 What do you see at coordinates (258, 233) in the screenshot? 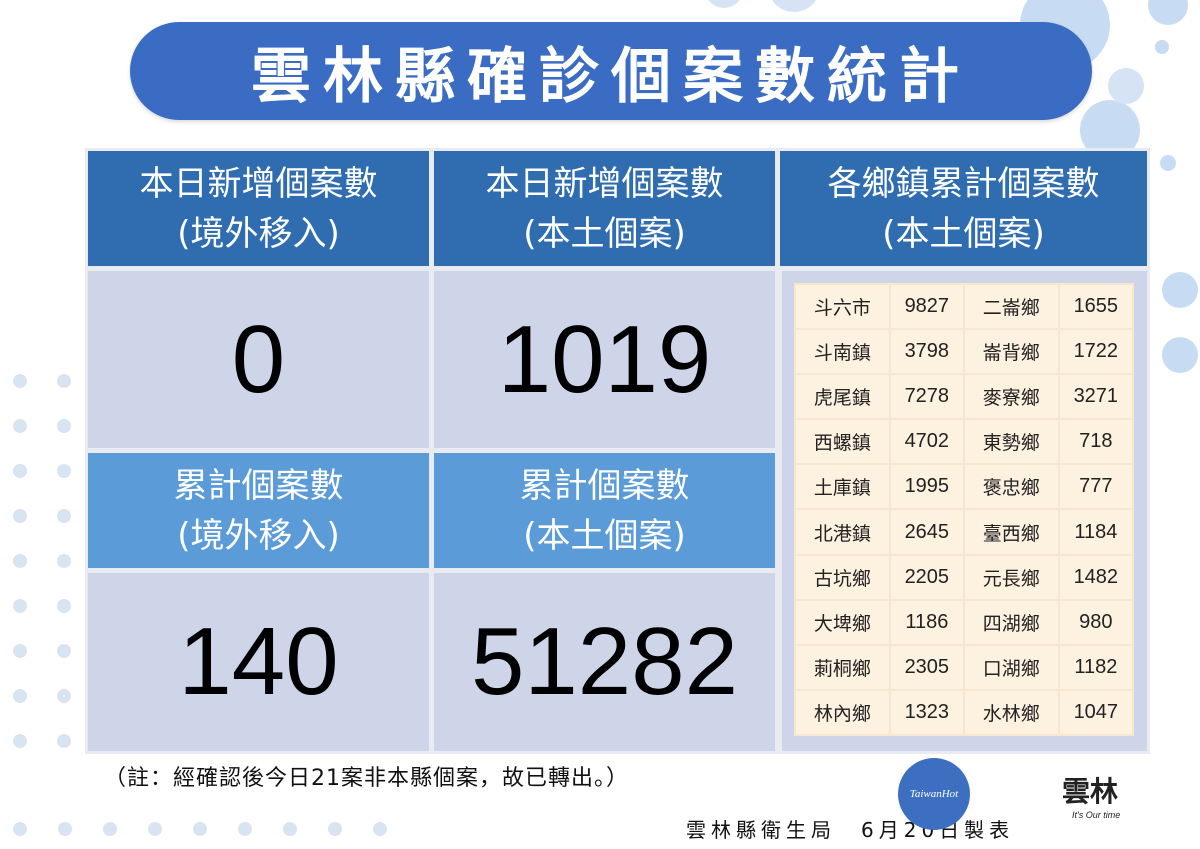
I see `header-new-imported-line2: (境外移入)` at bounding box center [258, 233].